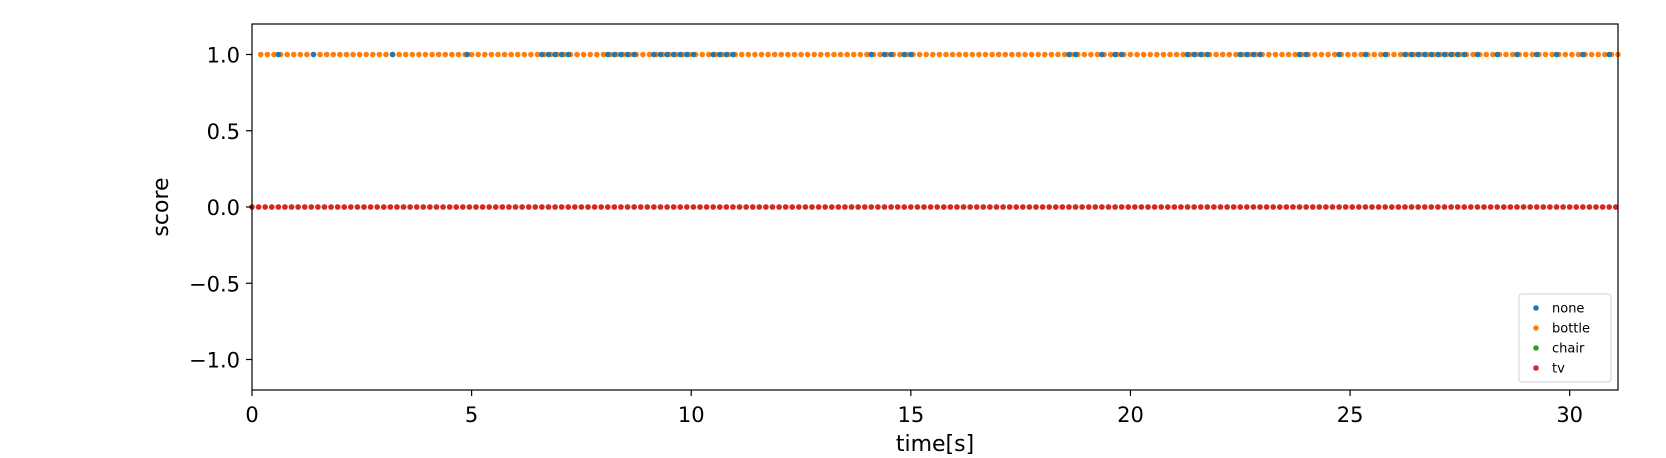 The width and height of the screenshot is (1666, 458). Describe the element at coordinates (220, 208) in the screenshot. I see `y-axis-ticks: −1.0 −0.5 0.0 0.5 1.0` at that location.